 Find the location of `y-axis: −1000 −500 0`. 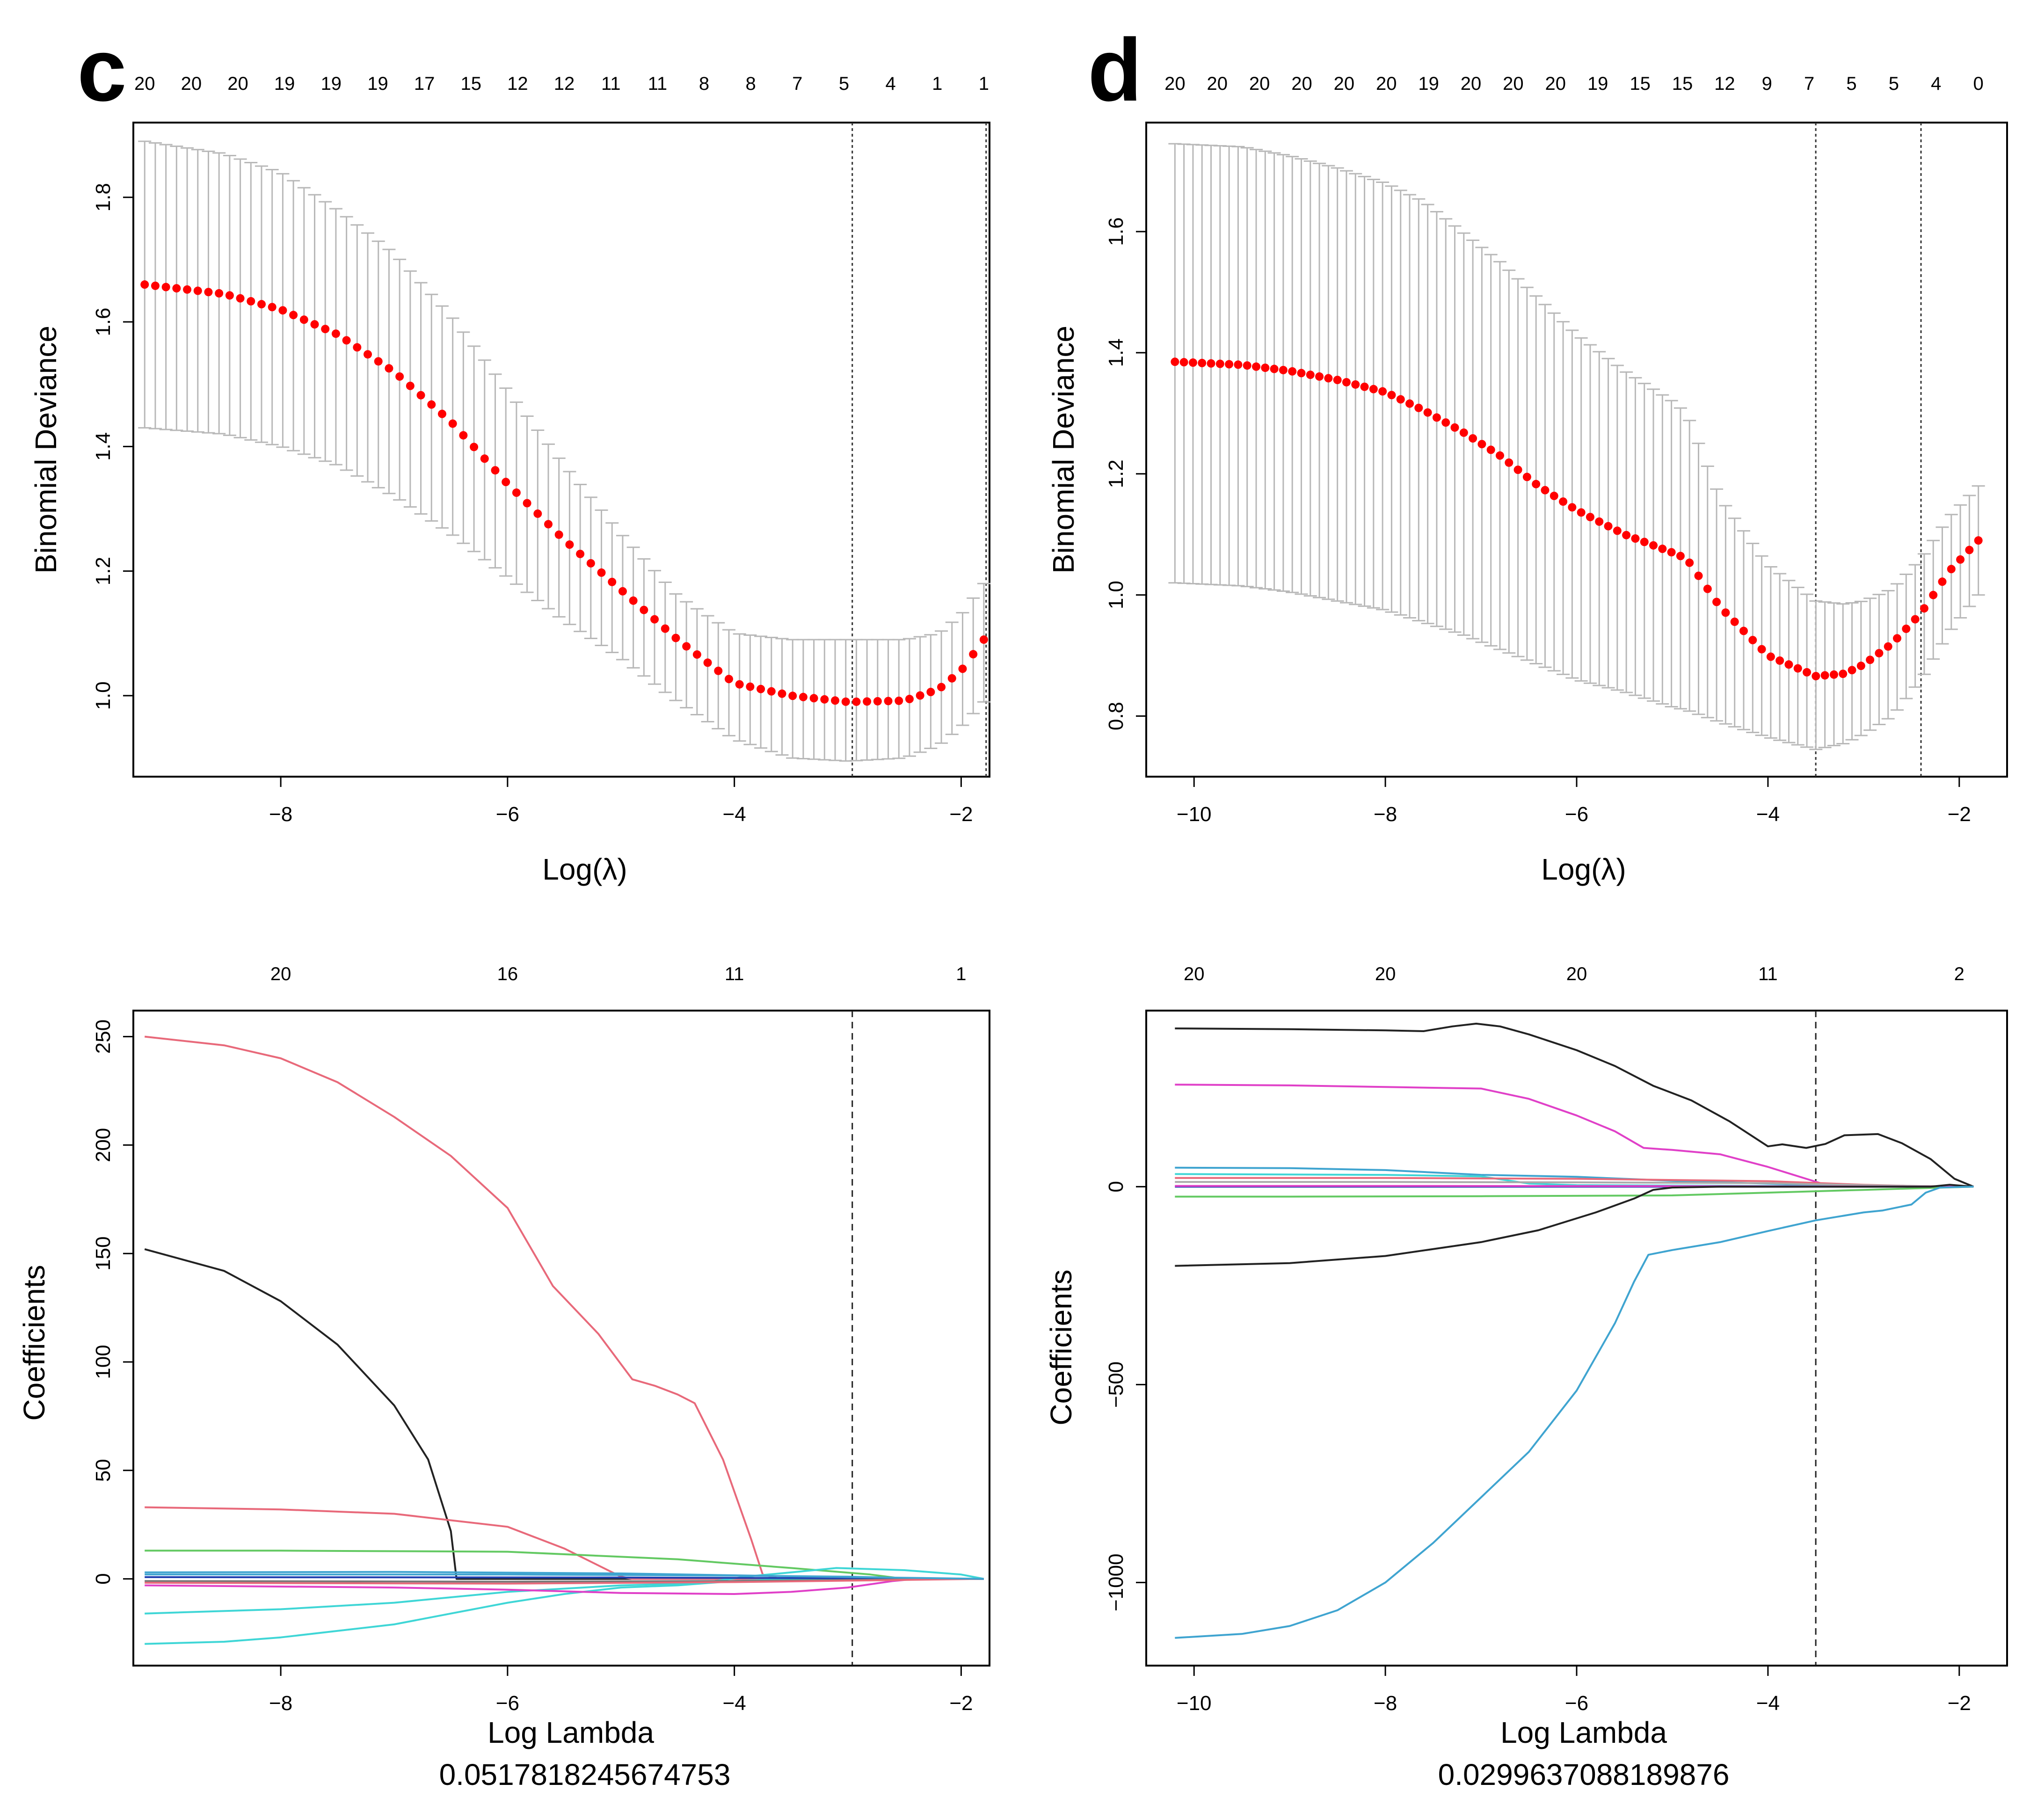

y-axis: −1000 −500 0 is located at coordinates (1125, 1396).